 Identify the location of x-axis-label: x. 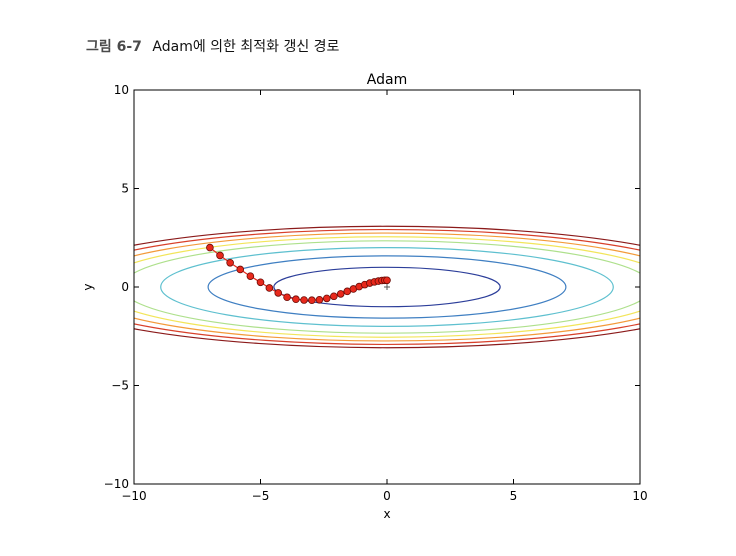
(386, 514).